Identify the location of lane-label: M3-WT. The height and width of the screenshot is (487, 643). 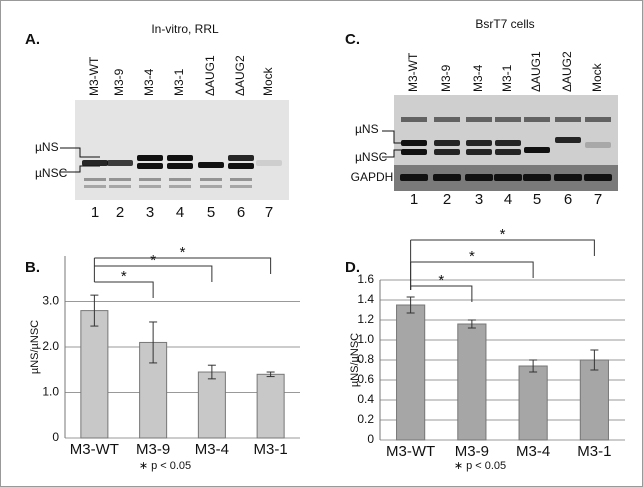
(413, 72).